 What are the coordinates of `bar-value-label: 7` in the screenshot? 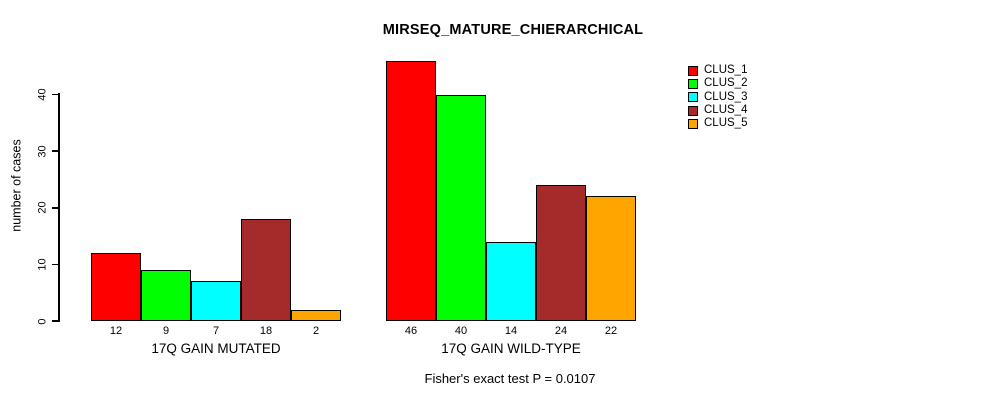 It's located at (216, 331).